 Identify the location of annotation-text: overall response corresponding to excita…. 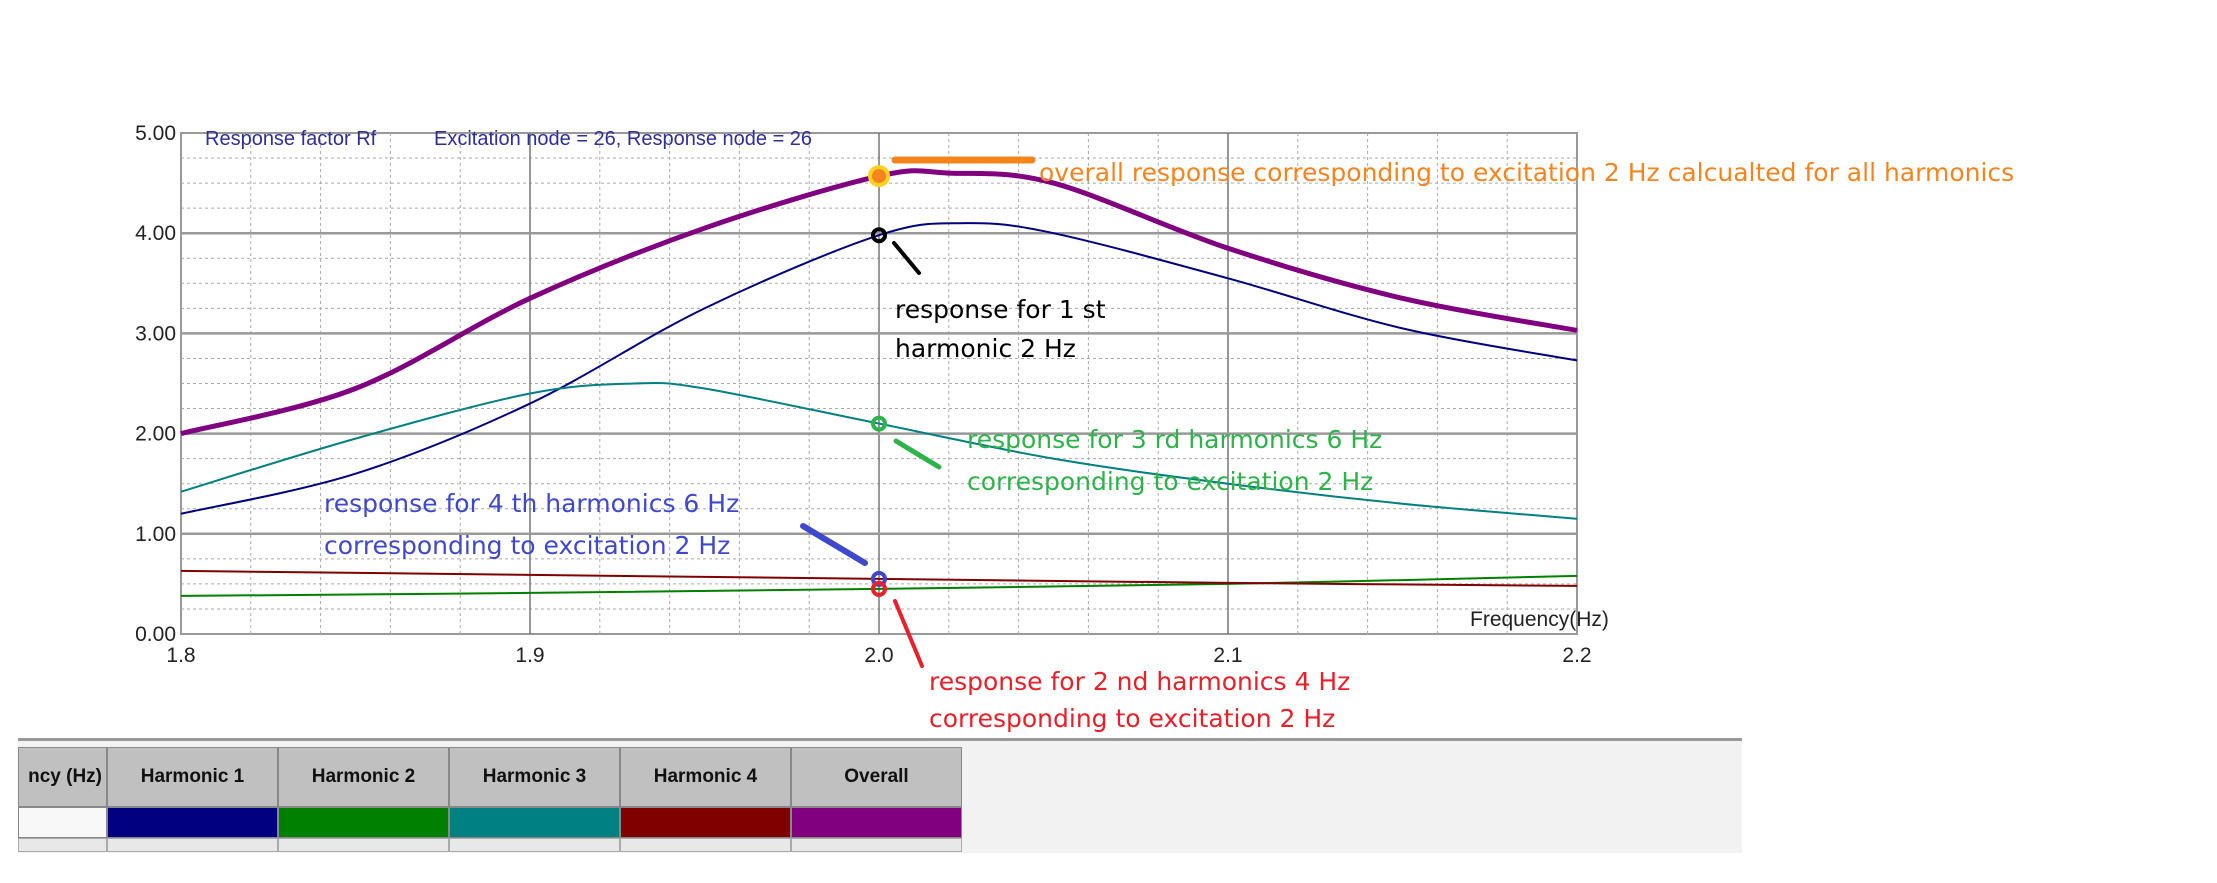
(1526, 172).